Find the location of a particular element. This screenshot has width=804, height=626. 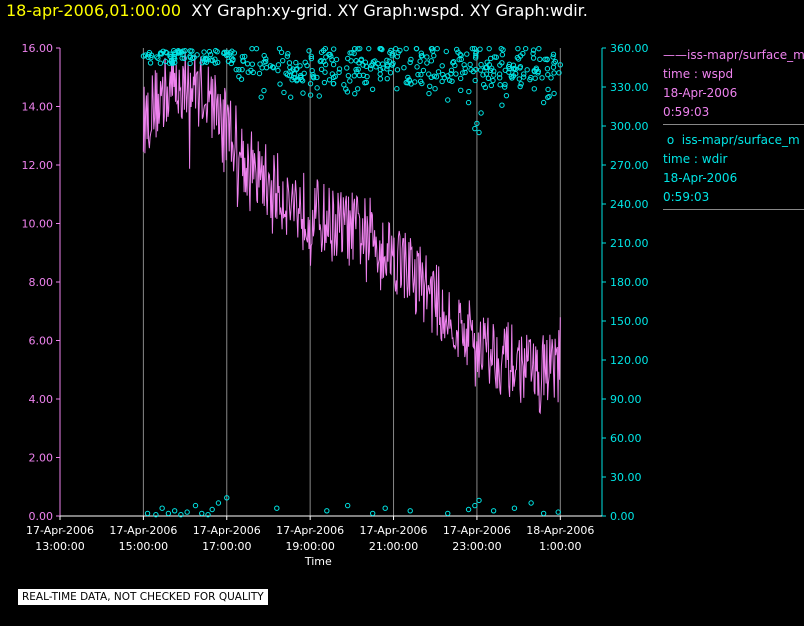

y-right-tick-label: 90.00 is located at coordinates (626, 399).